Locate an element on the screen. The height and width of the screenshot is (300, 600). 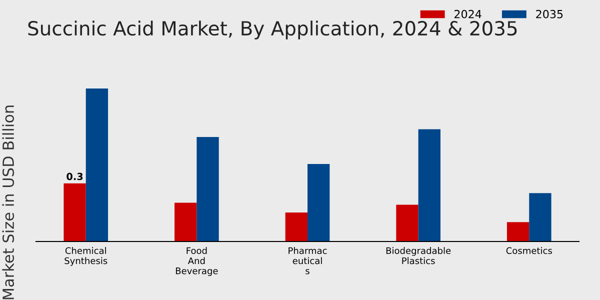
x-tick-label: Cosmetics is located at coordinates (529, 250).